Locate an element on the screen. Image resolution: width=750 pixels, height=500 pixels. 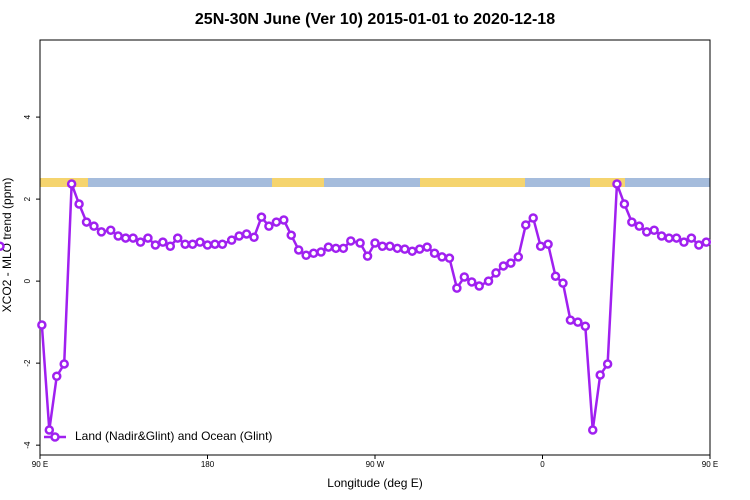
y-axis-label: XCO2 - MLO trend (ppm) is located at coordinates (7, 245).